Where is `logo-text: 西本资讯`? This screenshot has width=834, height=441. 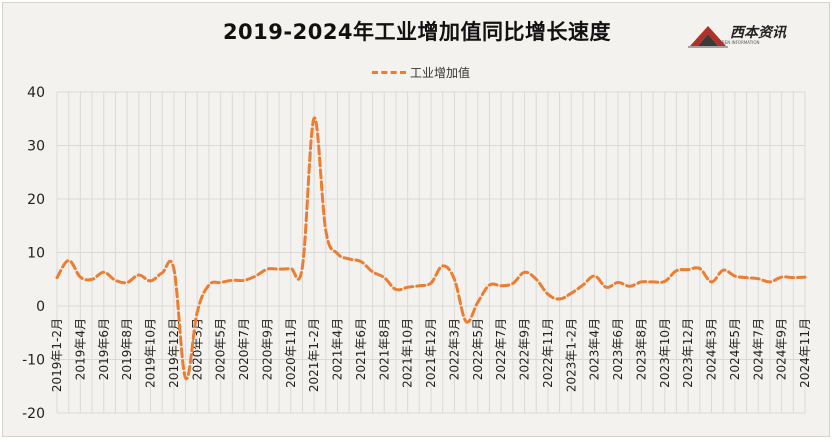
logo-text: 西本资讯 is located at coordinates (758, 33).